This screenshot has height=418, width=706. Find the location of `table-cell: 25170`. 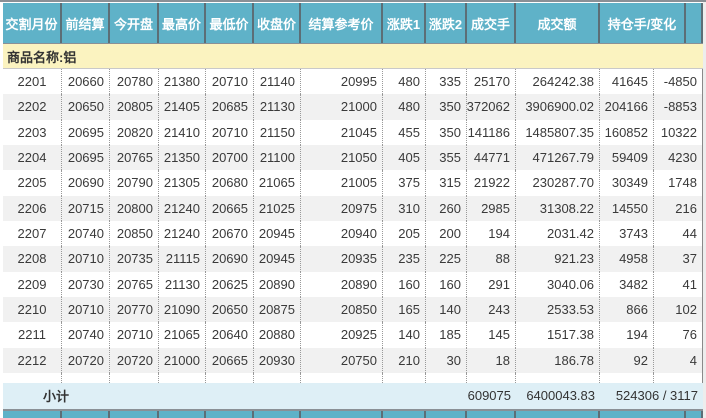

table-cell: 25170 is located at coordinates (491, 82).